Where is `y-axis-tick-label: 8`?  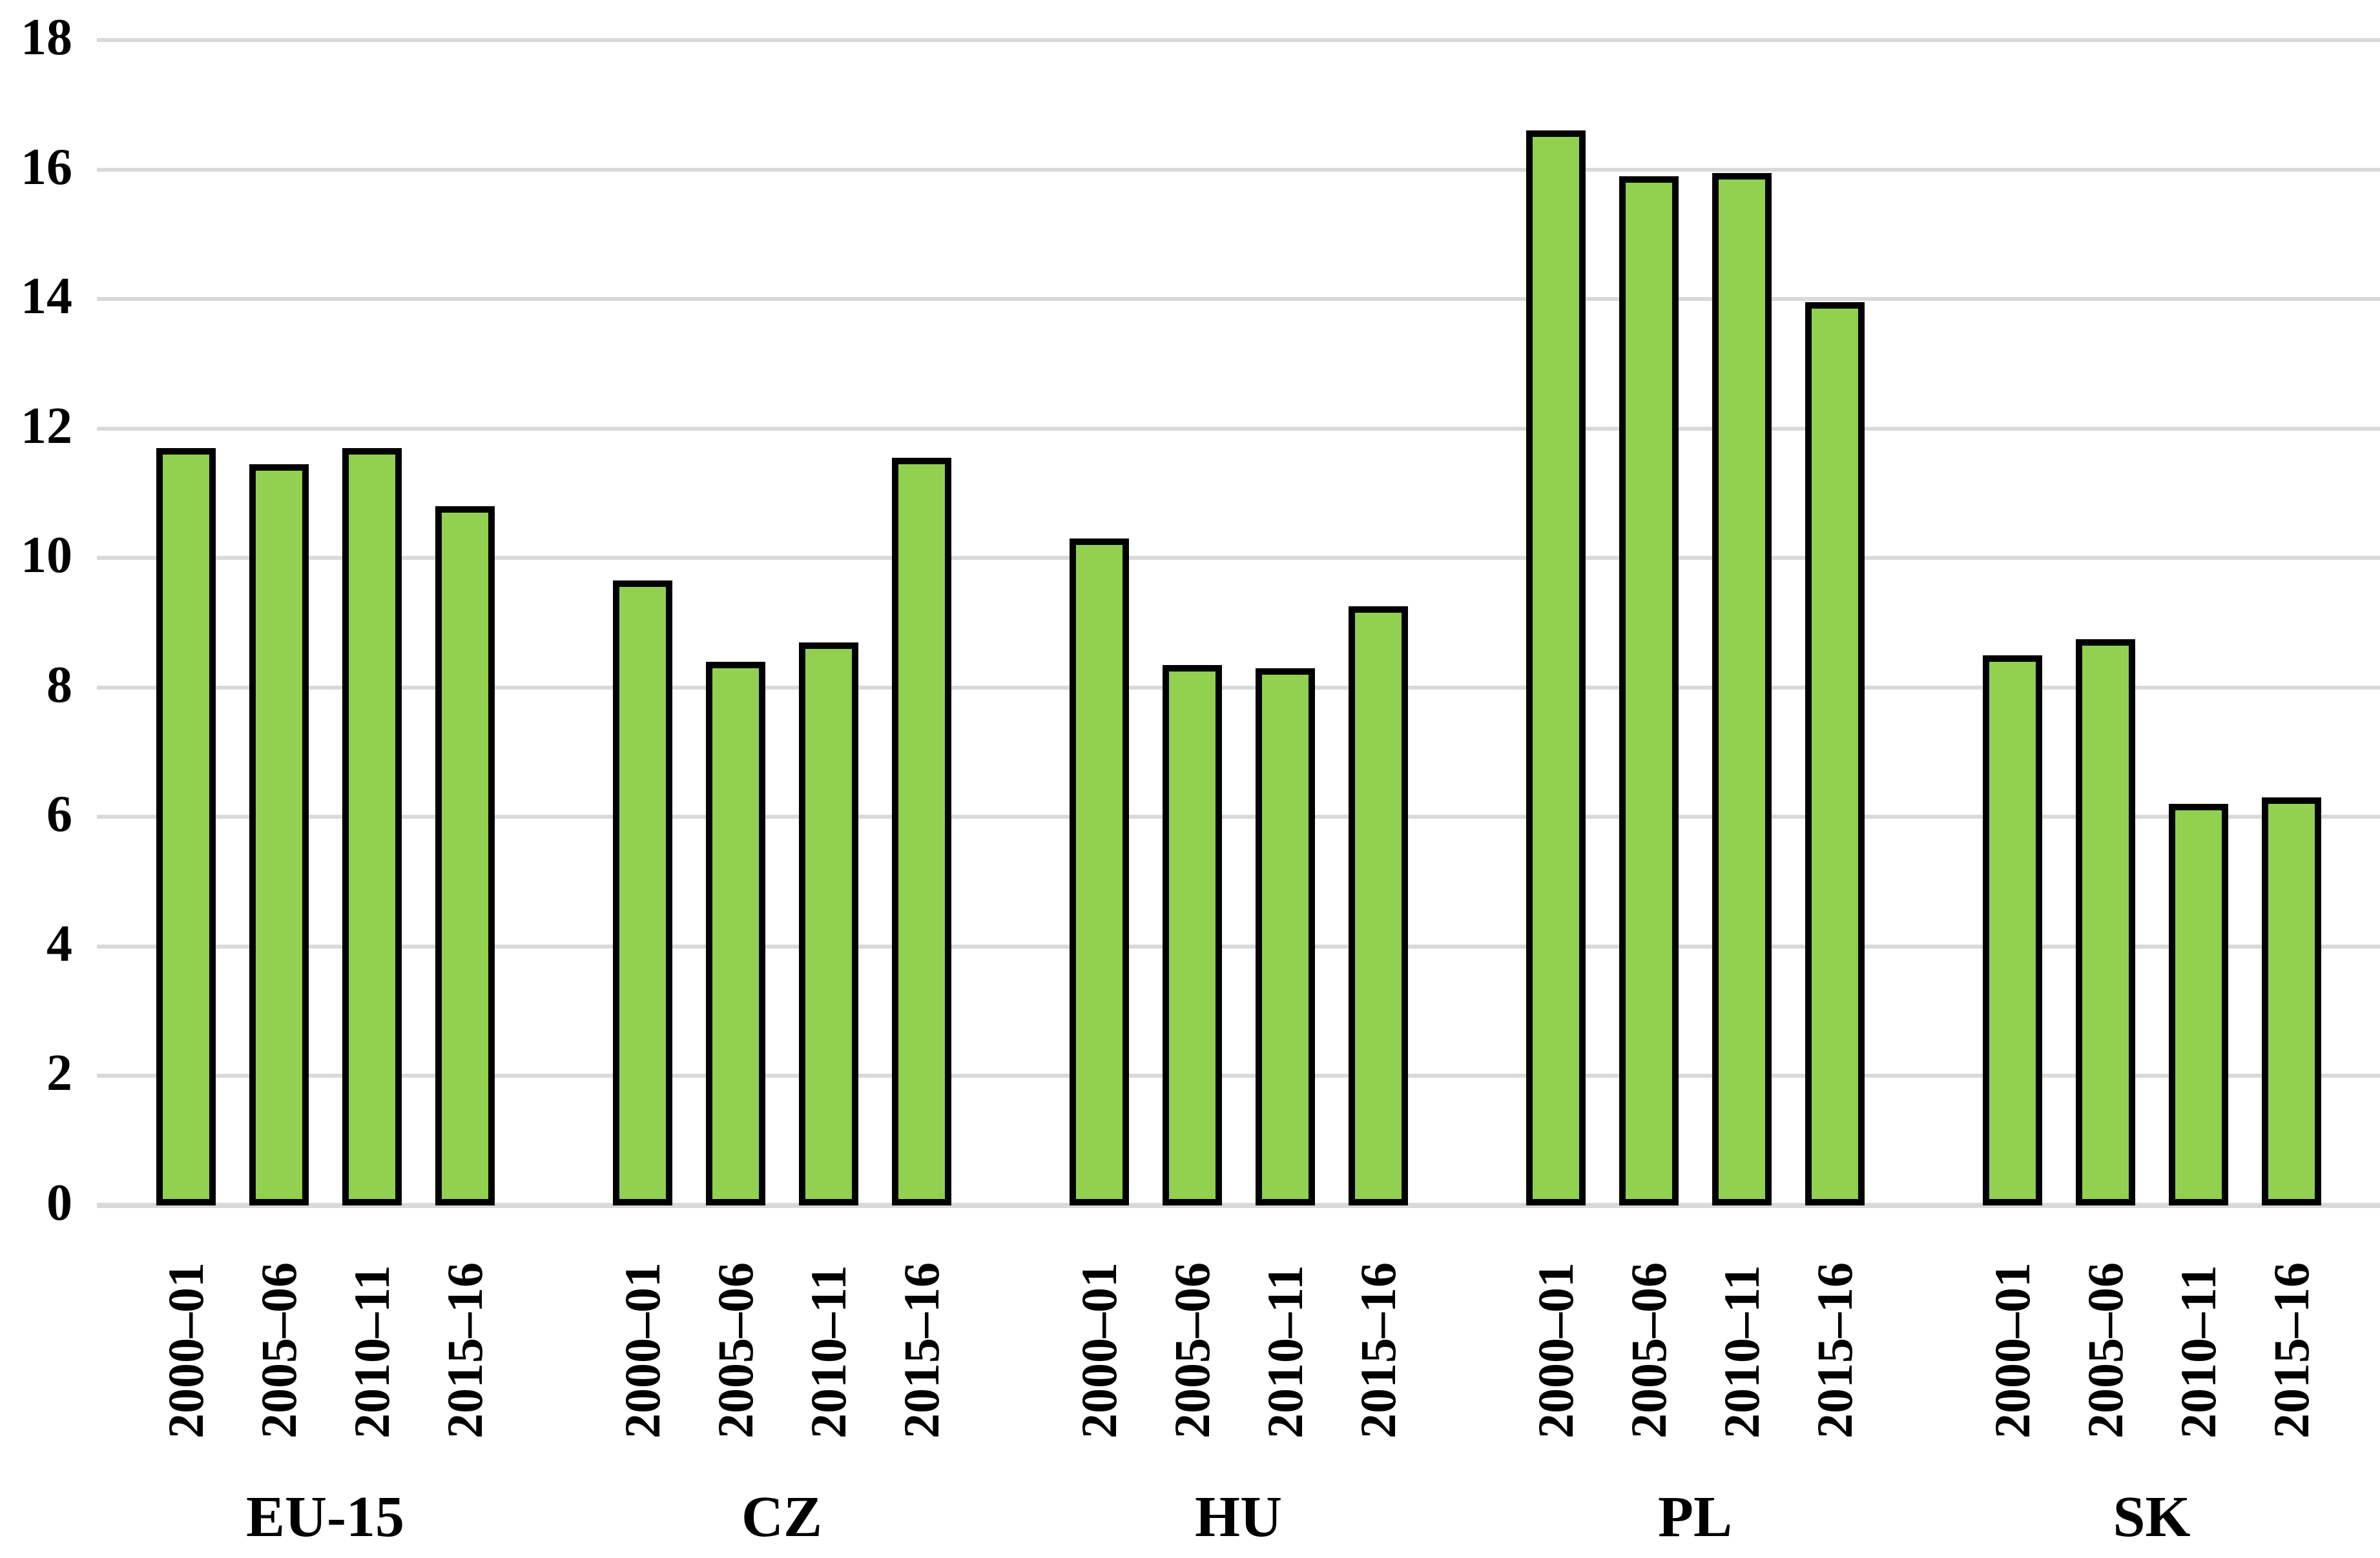
y-axis-tick-label: 8 is located at coordinates (59, 684).